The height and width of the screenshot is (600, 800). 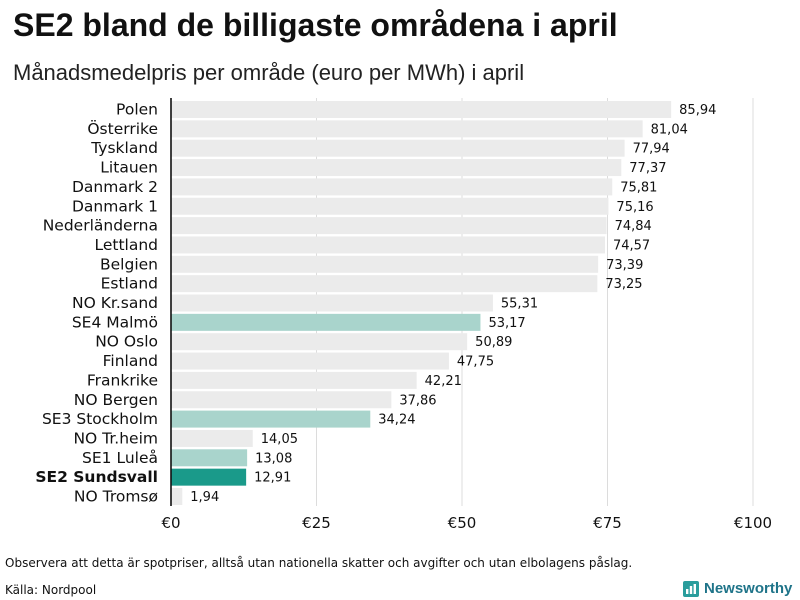 What do you see at coordinates (204, 497) in the screenshot?
I see `value-label-no-tromso: 1,94` at bounding box center [204, 497].